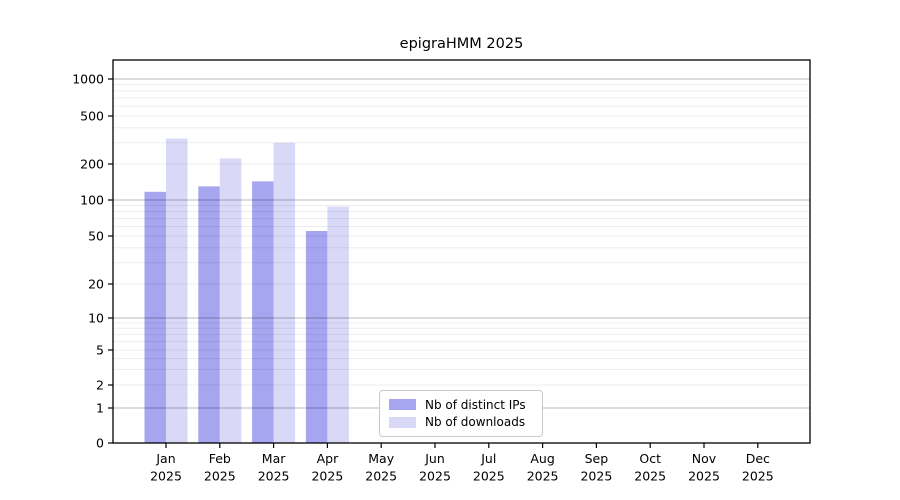 The height and width of the screenshot is (500, 900). What do you see at coordinates (100, 350) in the screenshot?
I see `y-tick-label: 5` at bounding box center [100, 350].